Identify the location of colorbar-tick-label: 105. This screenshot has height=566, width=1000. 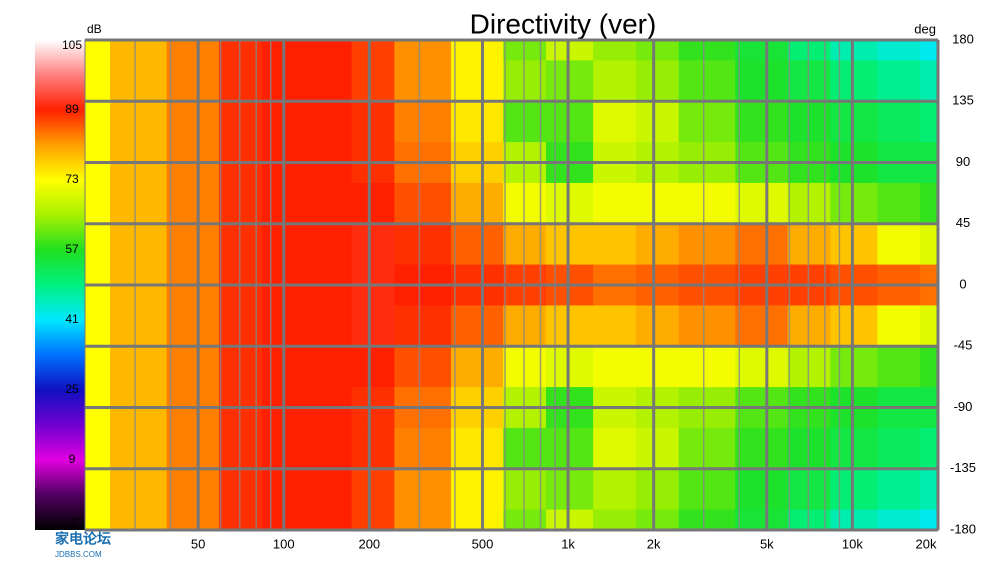
(72, 45).